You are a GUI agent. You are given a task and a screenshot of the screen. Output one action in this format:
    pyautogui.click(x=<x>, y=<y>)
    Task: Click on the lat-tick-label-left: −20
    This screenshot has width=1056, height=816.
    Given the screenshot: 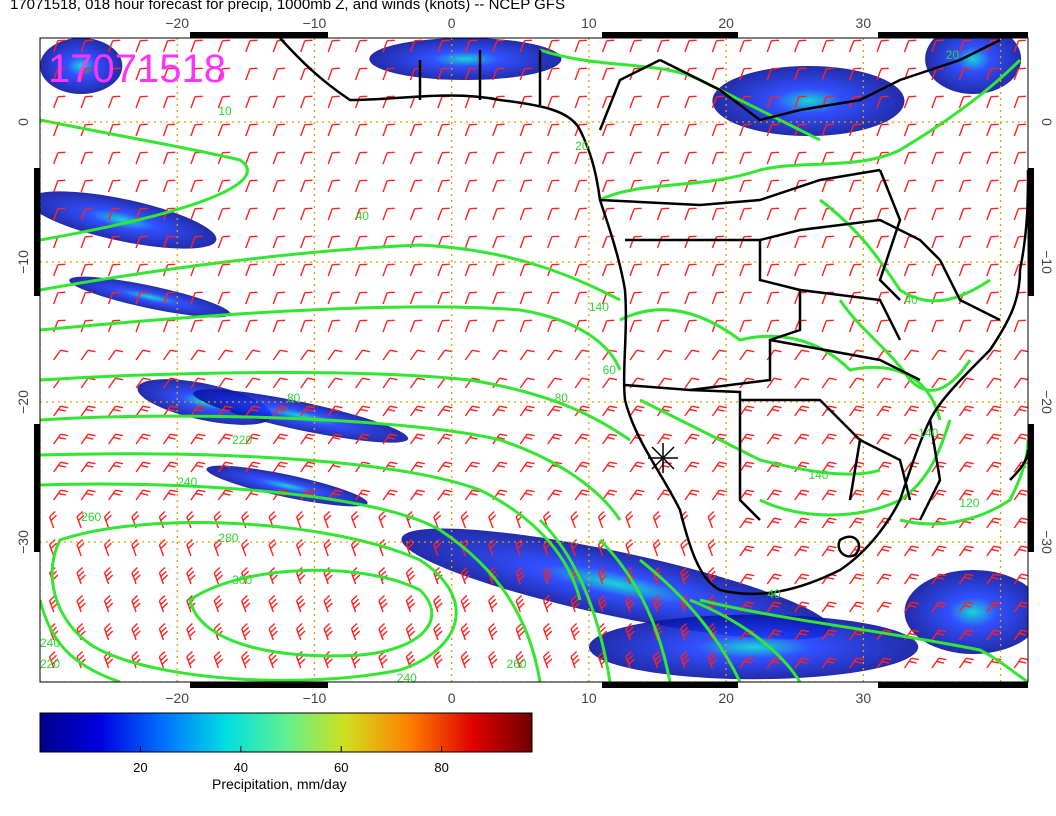 What is the action you would take?
    pyautogui.click(x=23, y=402)
    